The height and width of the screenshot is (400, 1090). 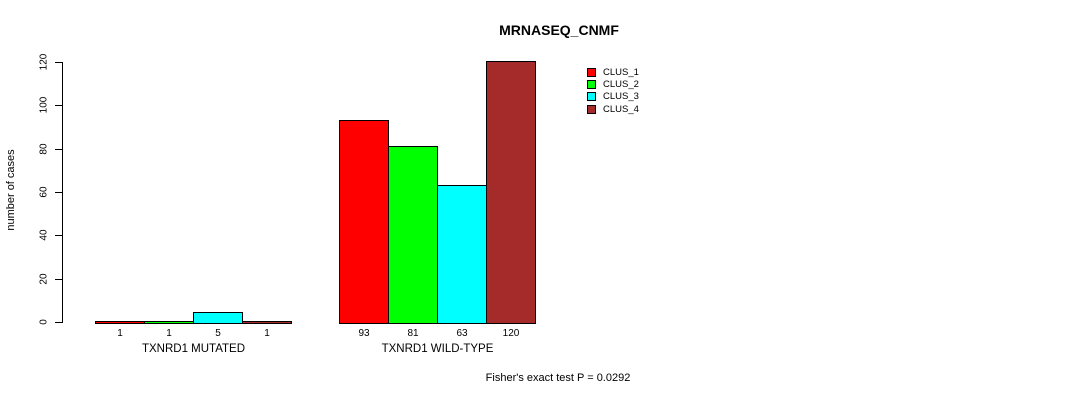 What do you see at coordinates (44, 235) in the screenshot?
I see `y-axis-tick-label: 40` at bounding box center [44, 235].